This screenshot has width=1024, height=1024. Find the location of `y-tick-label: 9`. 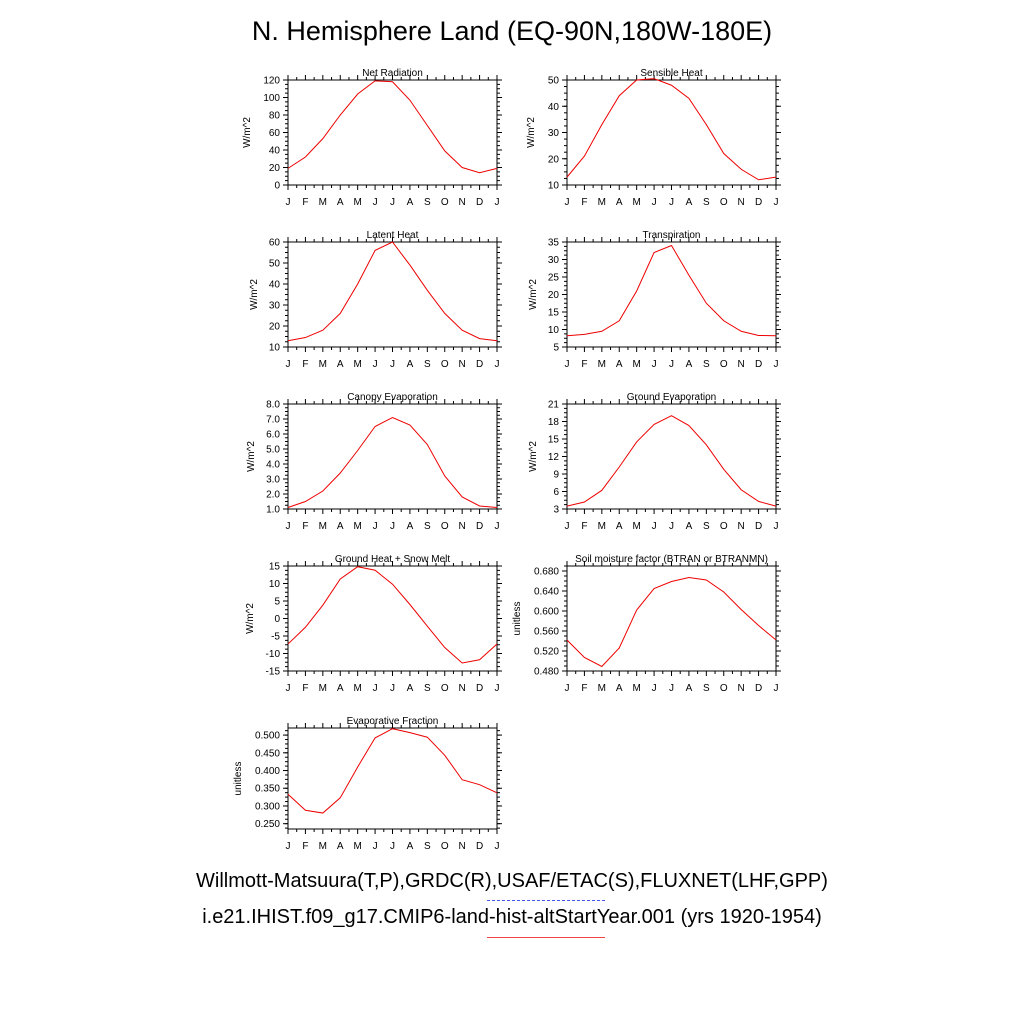

y-tick-label: 9 is located at coordinates (556, 475).